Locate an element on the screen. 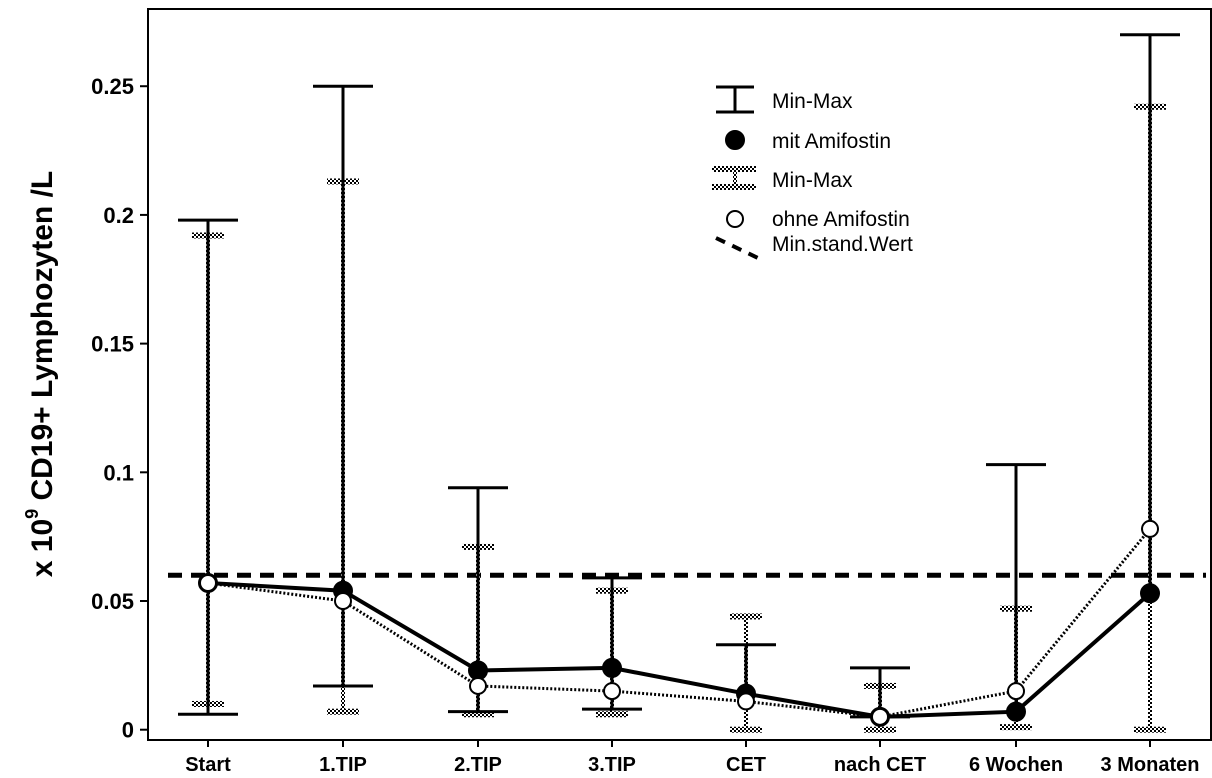 The height and width of the screenshot is (778, 1212). x-tick-label-3: 3.TIP is located at coordinates (612, 765).